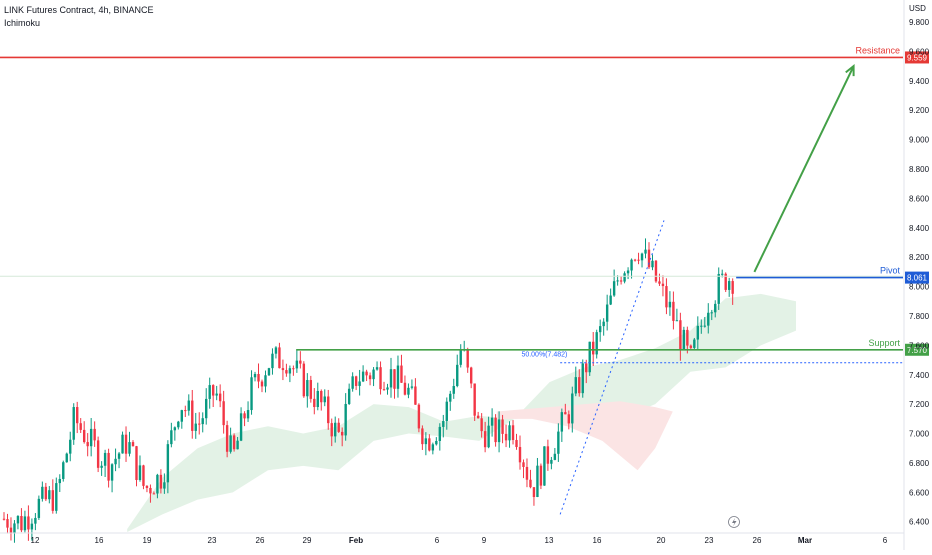 Image resolution: width=932 pixels, height=555 pixels. I want to click on support-price-text: 7.570, so click(917, 350).